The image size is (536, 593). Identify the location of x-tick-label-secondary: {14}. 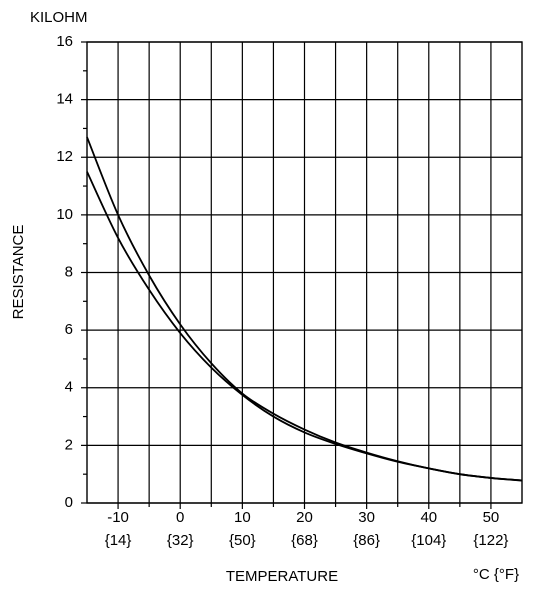
(118, 540).